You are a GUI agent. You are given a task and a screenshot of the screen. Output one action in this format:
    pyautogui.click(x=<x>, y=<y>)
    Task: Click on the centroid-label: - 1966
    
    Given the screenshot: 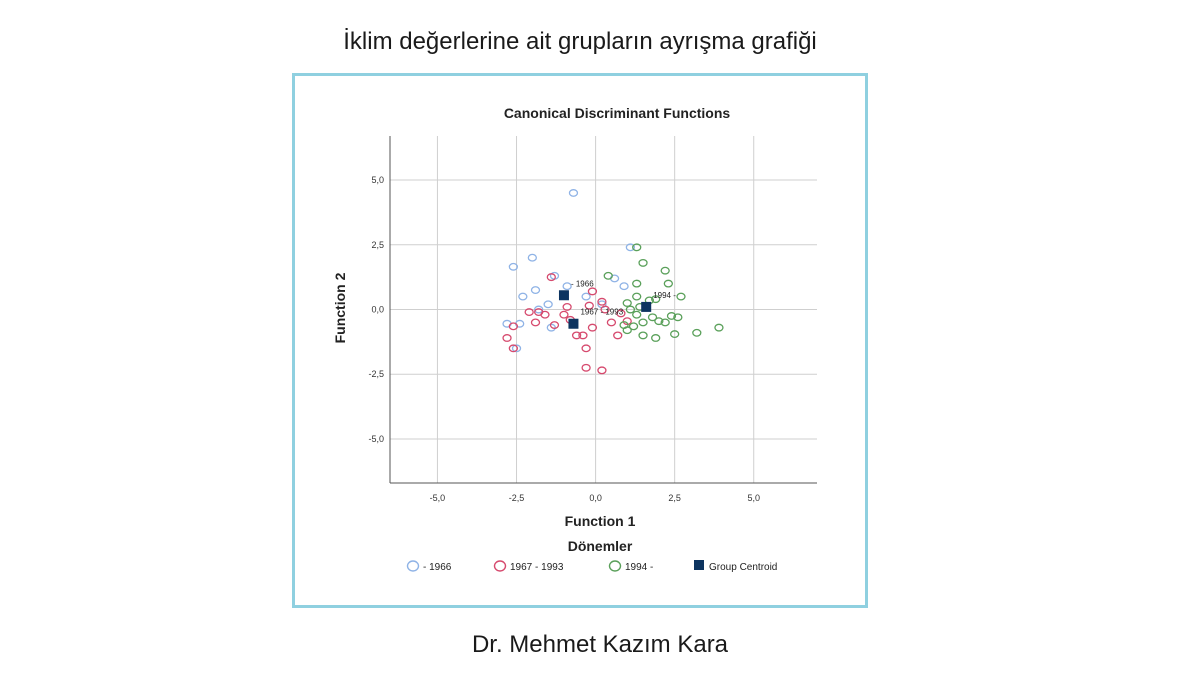 What is the action you would take?
    pyautogui.click(x=582, y=283)
    